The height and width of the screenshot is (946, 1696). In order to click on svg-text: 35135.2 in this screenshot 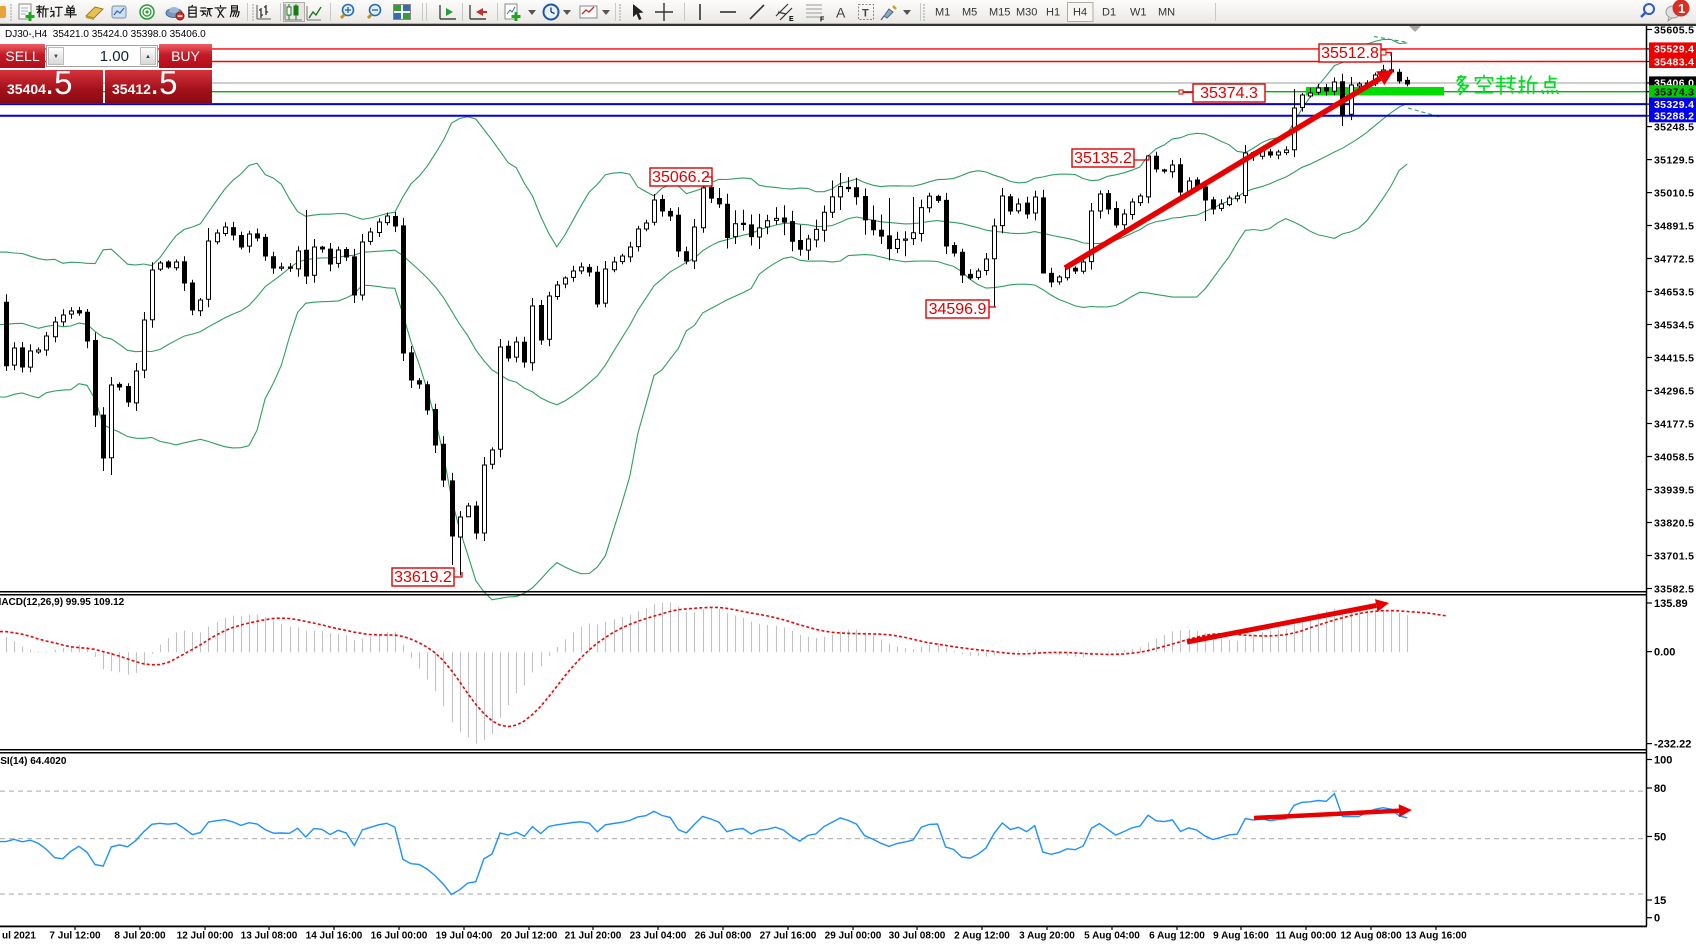, I will do `click(1103, 158)`.